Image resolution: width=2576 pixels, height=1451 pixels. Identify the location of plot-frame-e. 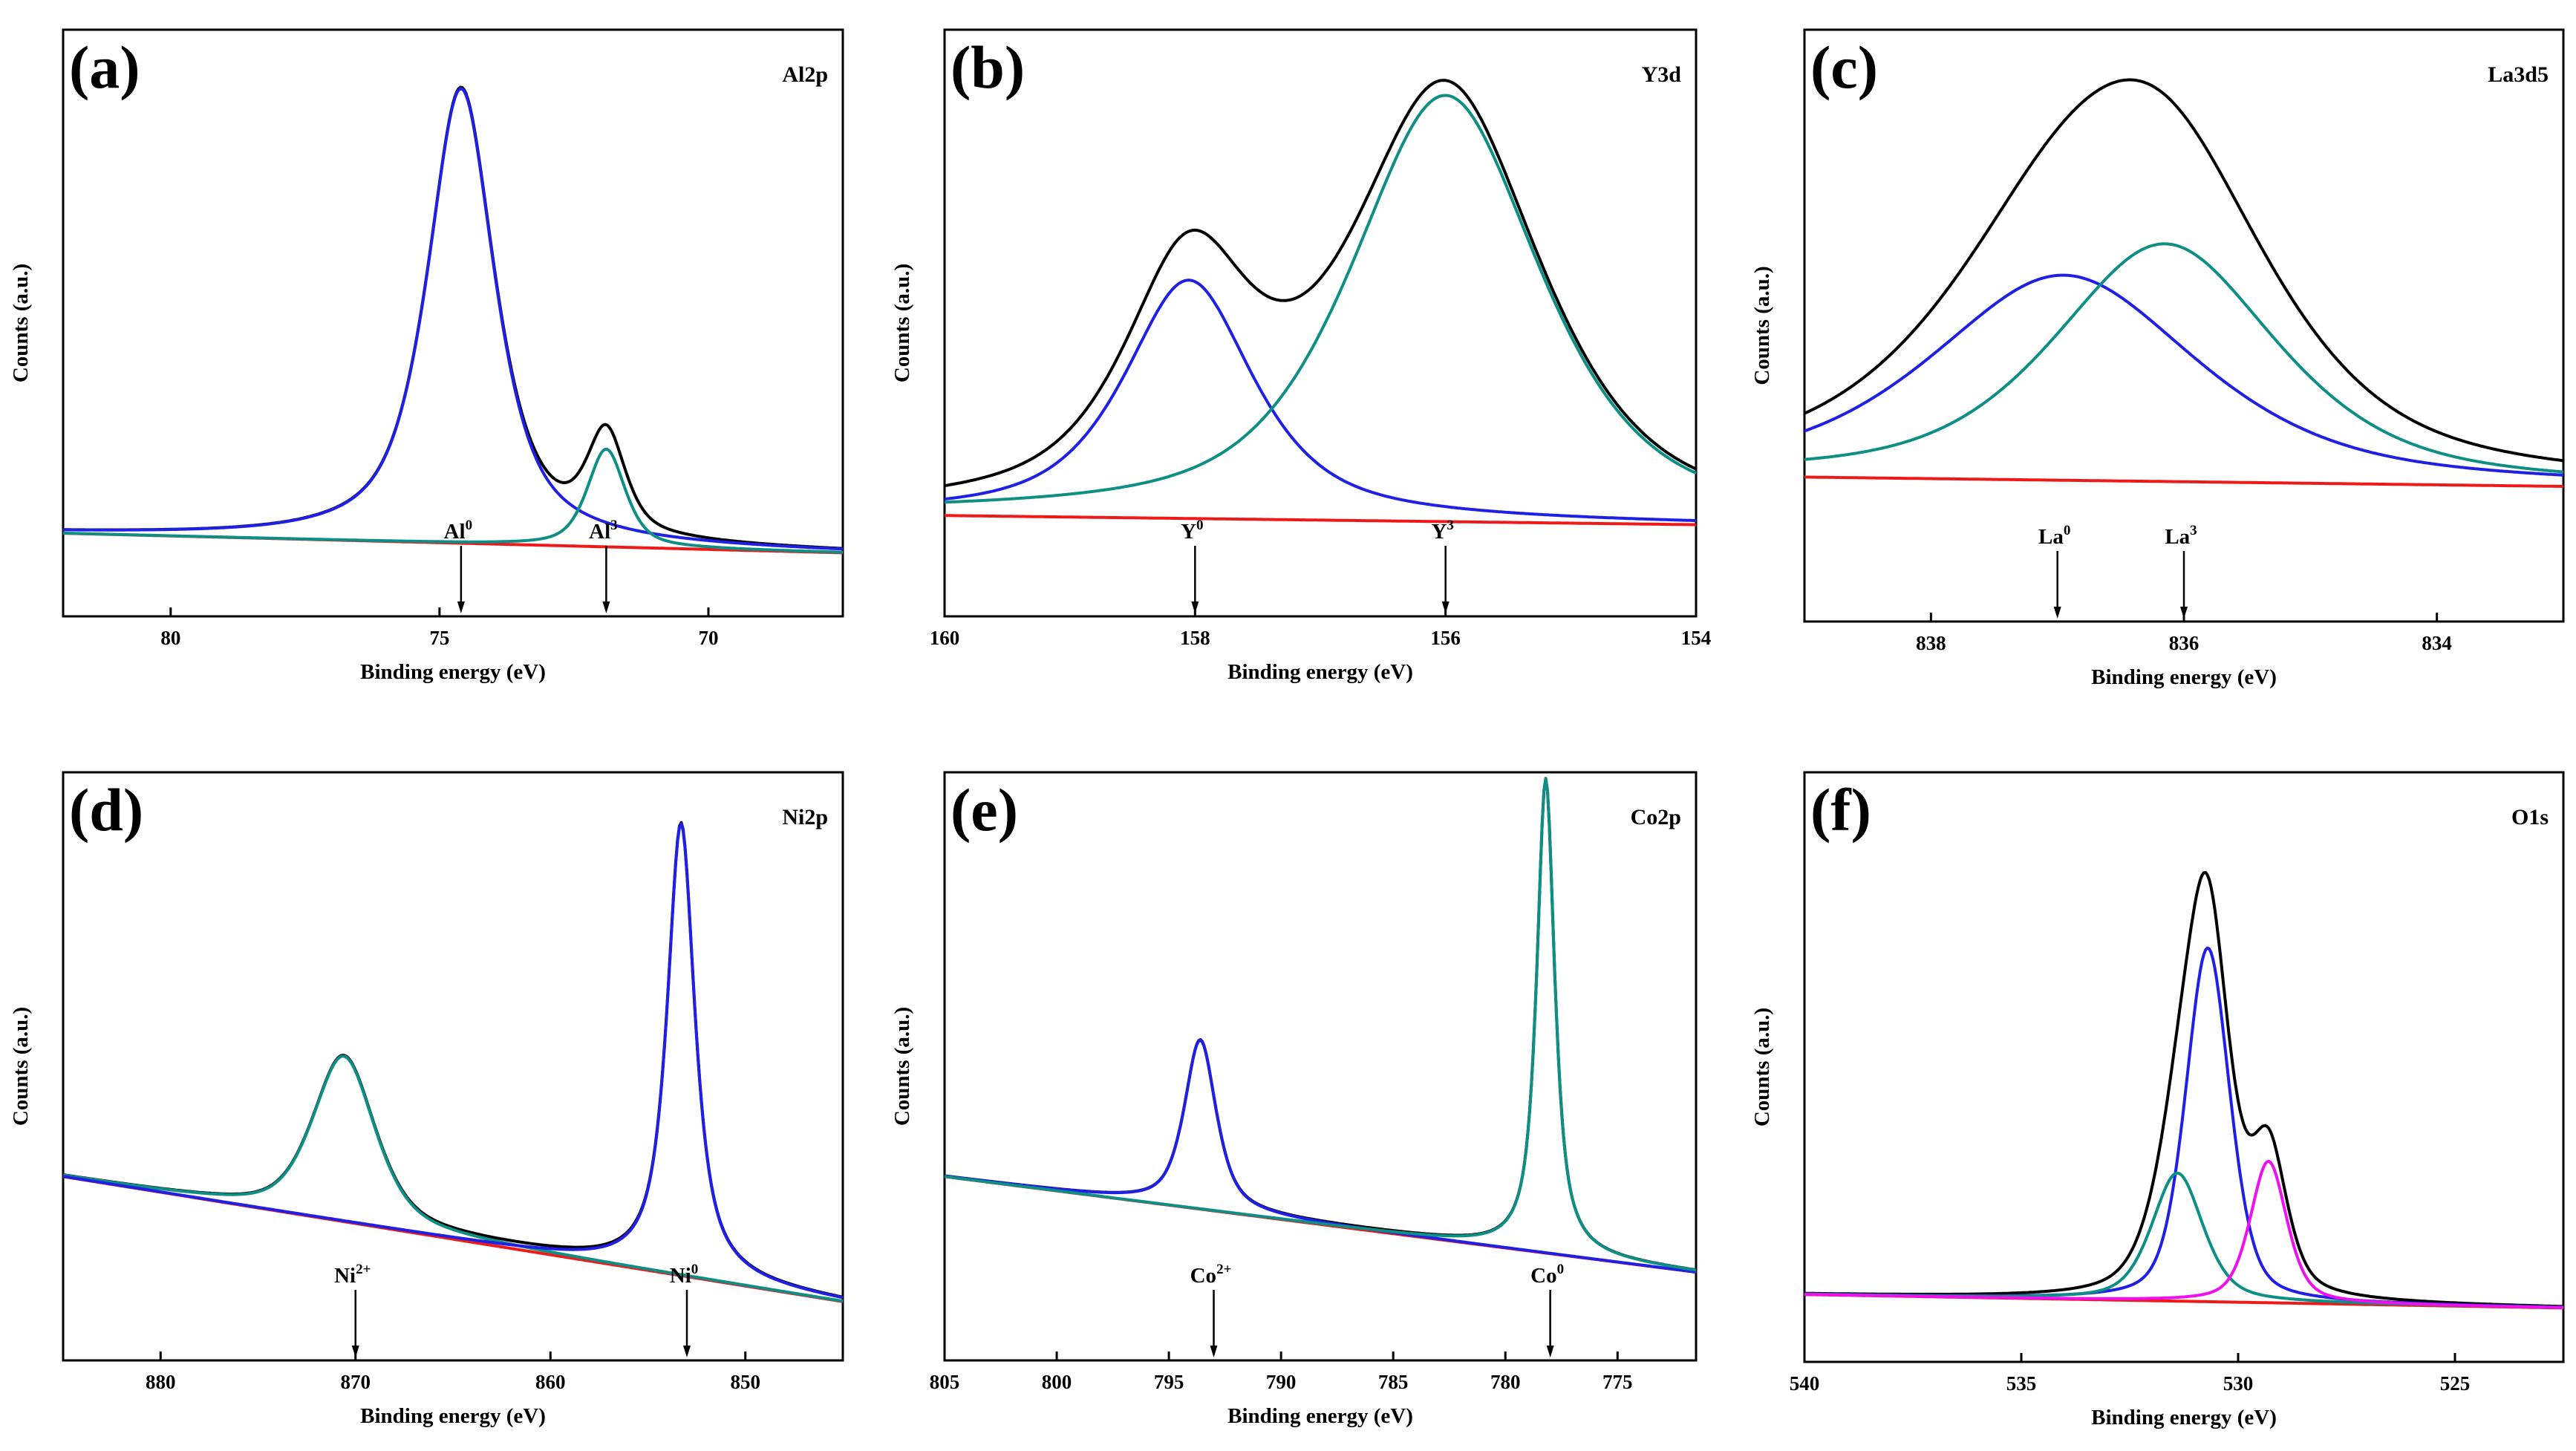
(1320, 1066).